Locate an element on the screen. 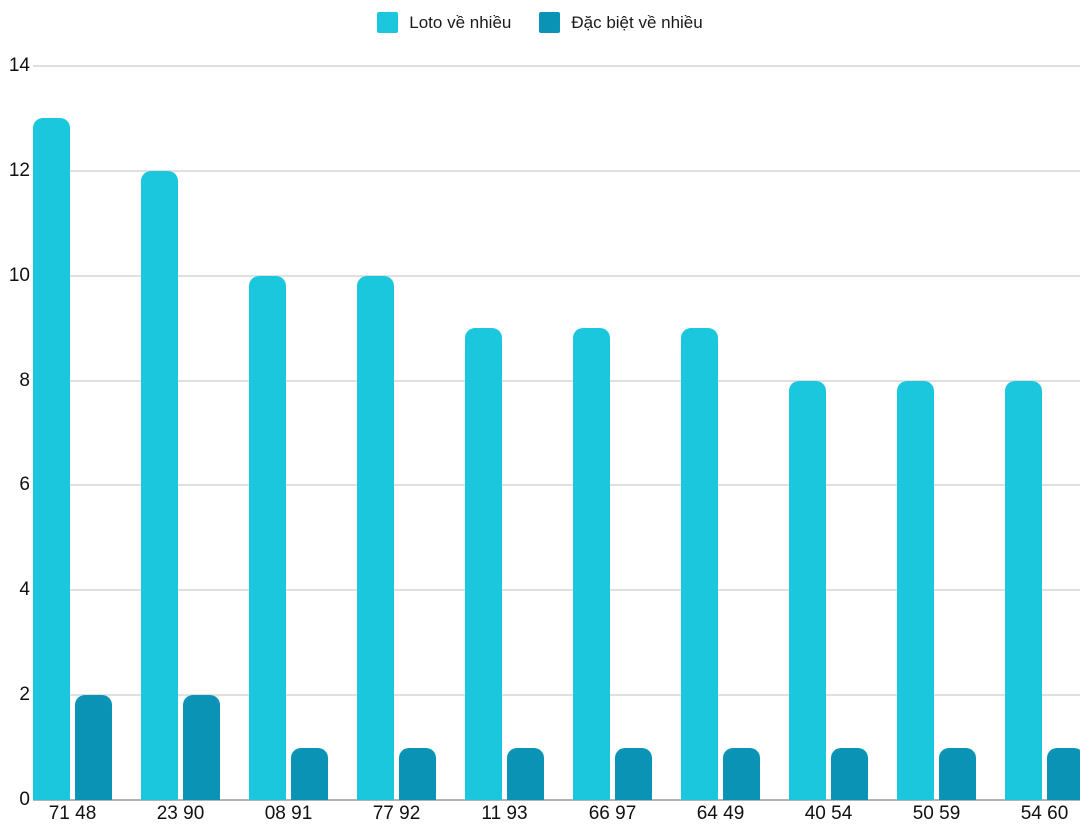  legend-swatch-dac-biet-icon is located at coordinates (550, 22).